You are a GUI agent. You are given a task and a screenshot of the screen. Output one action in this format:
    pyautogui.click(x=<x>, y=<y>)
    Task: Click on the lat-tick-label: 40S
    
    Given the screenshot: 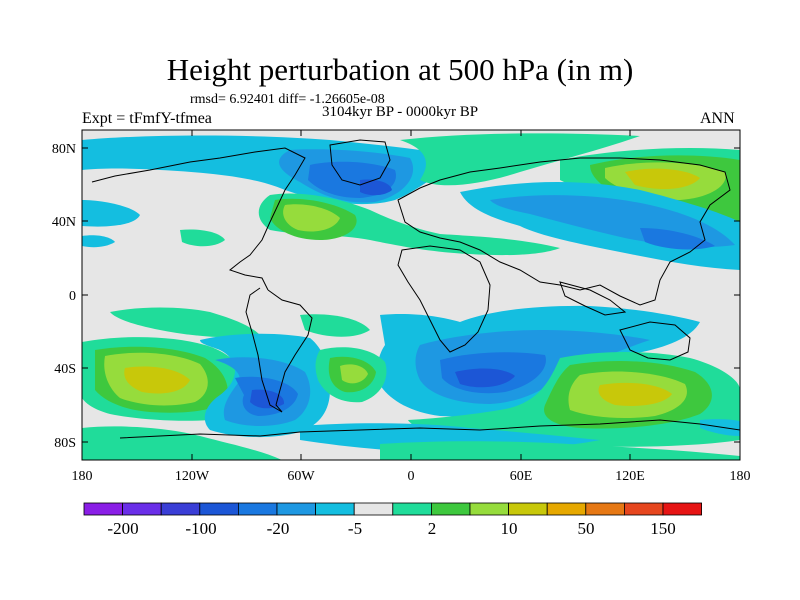 What is the action you would take?
    pyautogui.click(x=65, y=369)
    